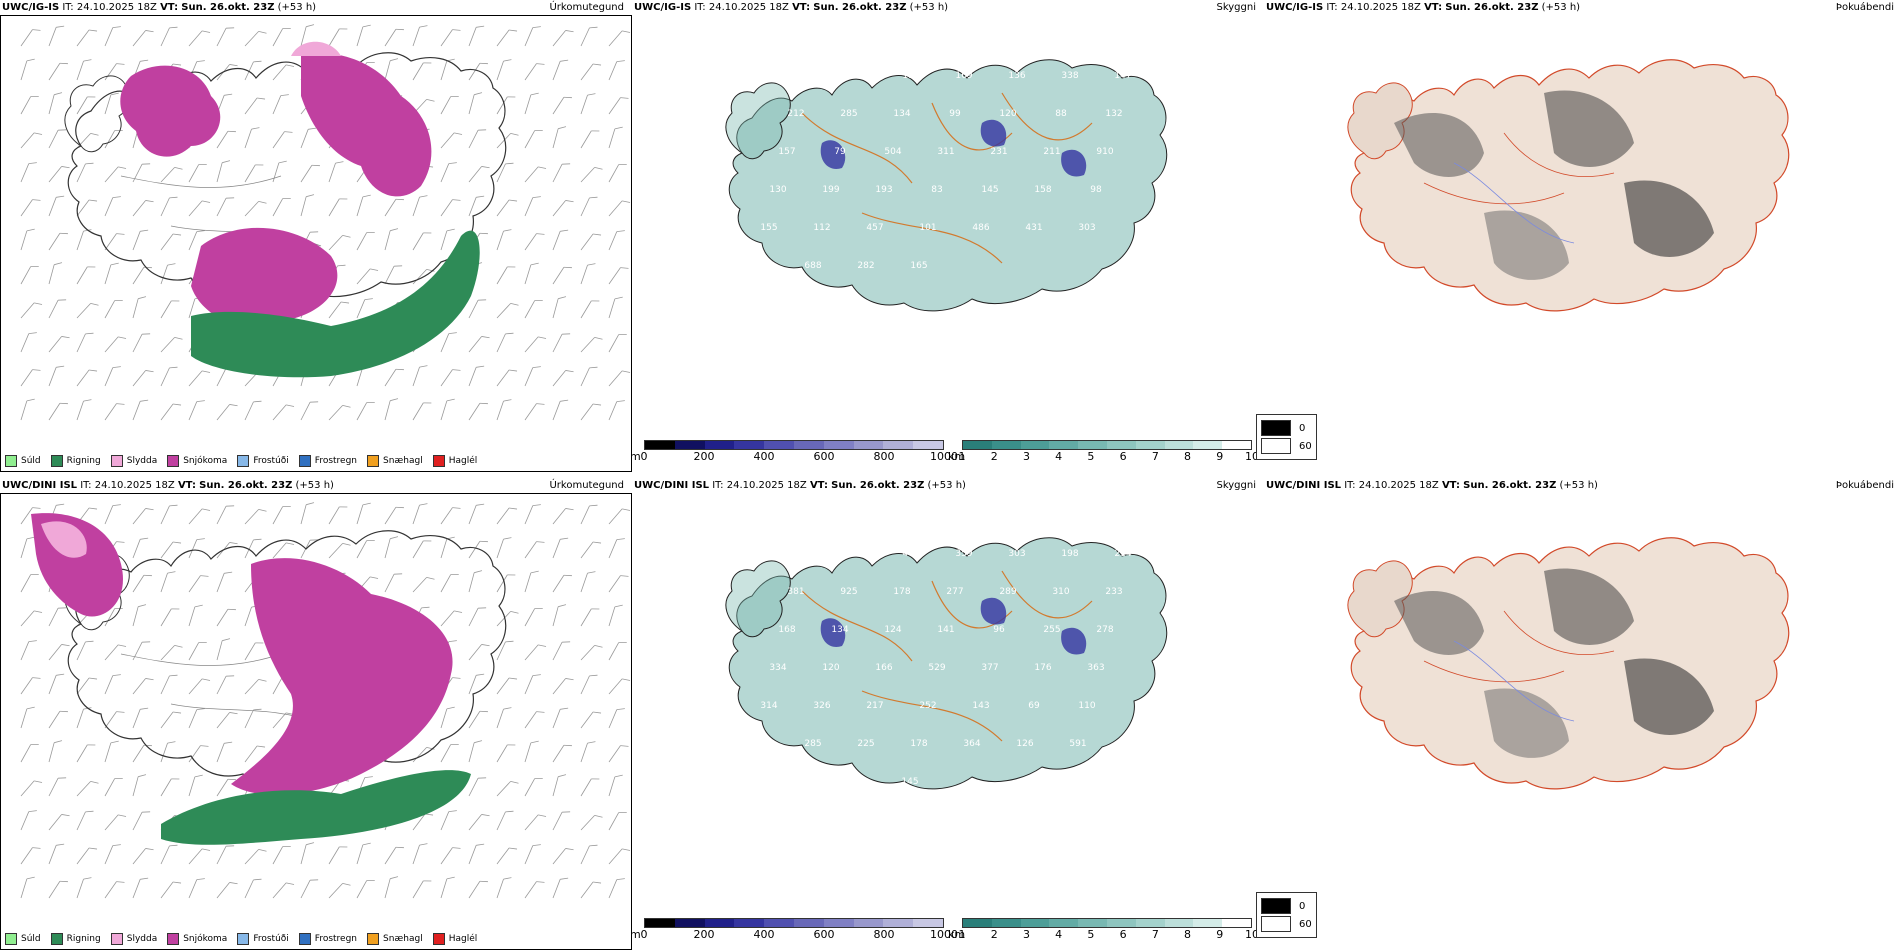  What do you see at coordinates (1060, 592) in the screenshot?
I see `height-label: 310` at bounding box center [1060, 592].